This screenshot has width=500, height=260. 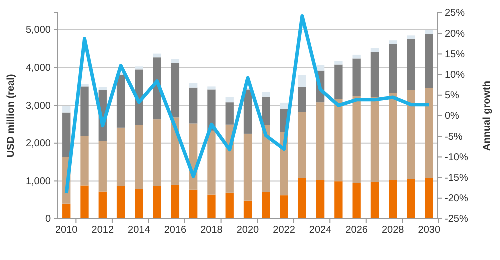 I want to click on x-tick-label: 2028, so click(x=393, y=230).